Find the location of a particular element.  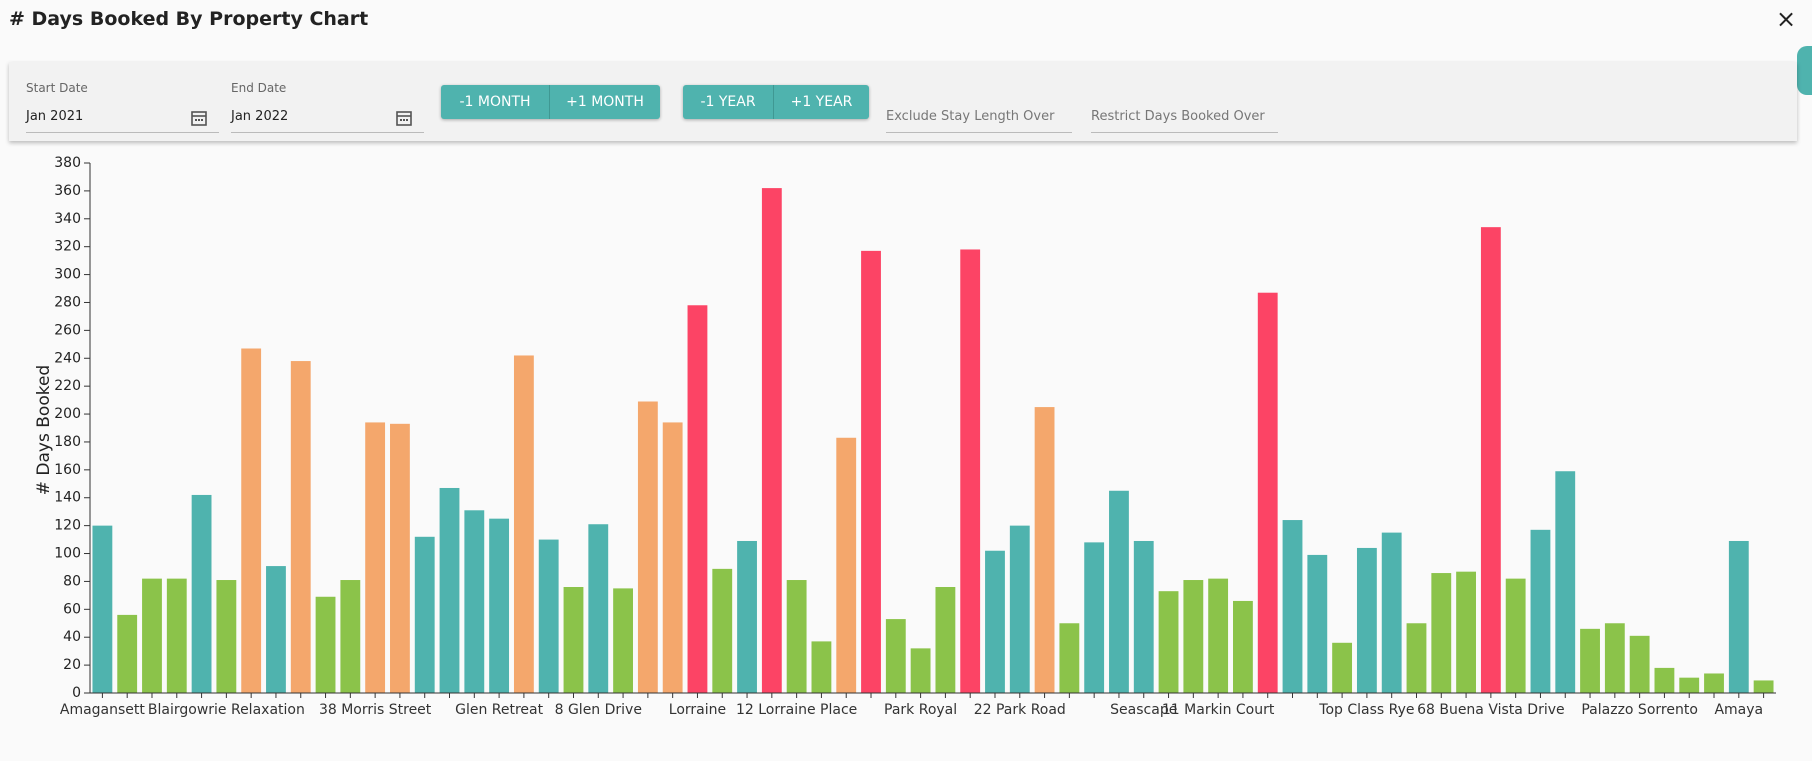

exclude-stay-field: Exclude Stay Length Over is located at coordinates (970, 116).